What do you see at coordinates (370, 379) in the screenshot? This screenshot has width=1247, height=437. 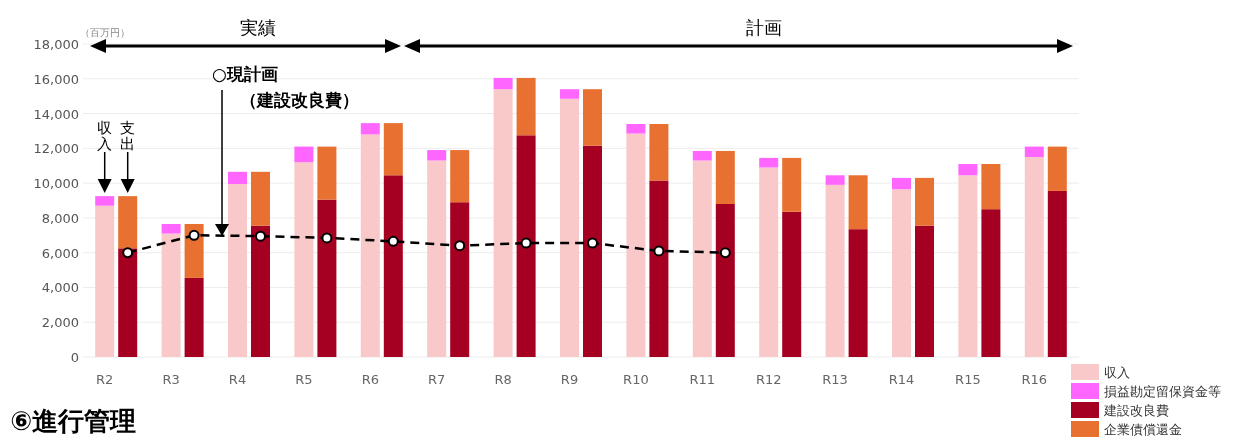 I see `x-tick-label: R6` at bounding box center [370, 379].